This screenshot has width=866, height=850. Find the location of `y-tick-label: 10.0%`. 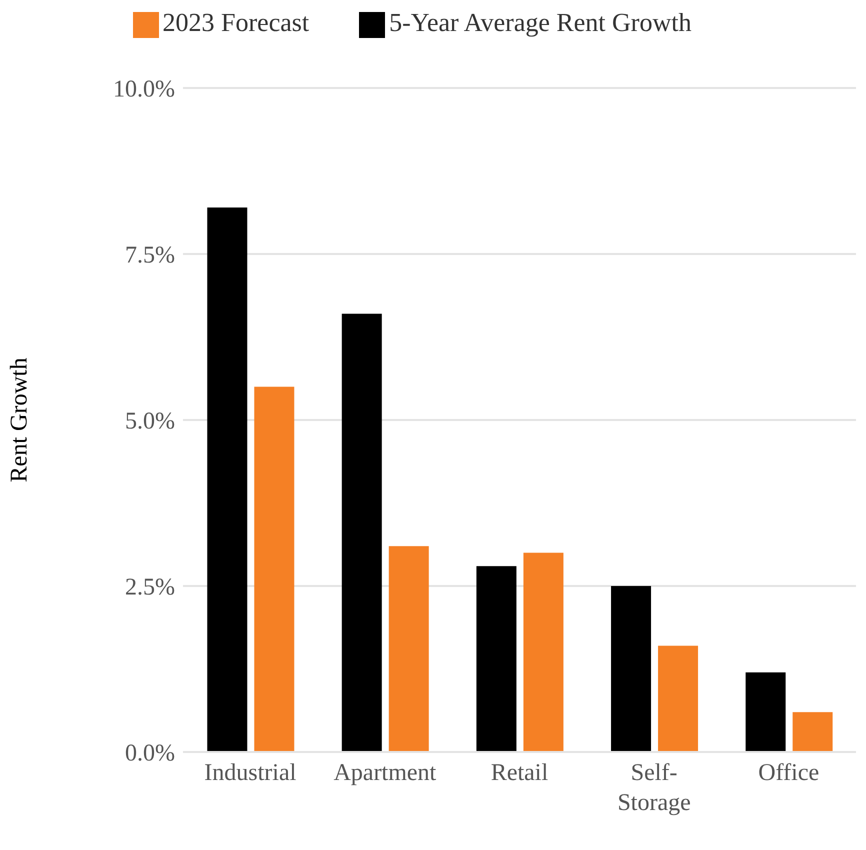

y-tick-label: 10.0% is located at coordinates (144, 89).